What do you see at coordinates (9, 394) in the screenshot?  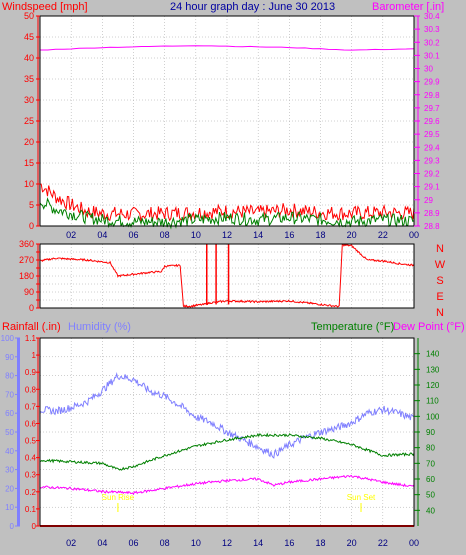 I see `humidity-tick-label: 70` at bounding box center [9, 394].